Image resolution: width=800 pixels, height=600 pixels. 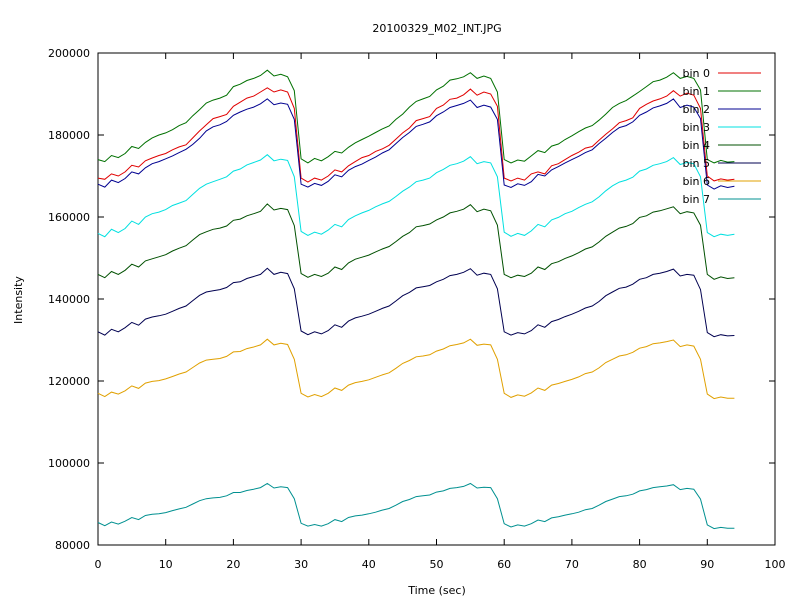 I want to click on legend-label: bin 4, so click(x=696, y=145).